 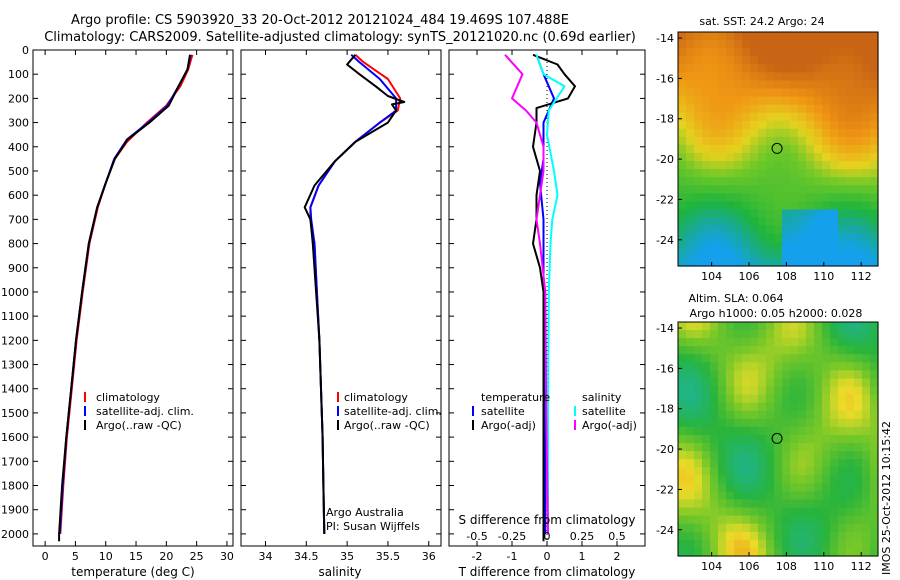 I want to click on sst-map-argo-location-marker, so click(x=777, y=148).